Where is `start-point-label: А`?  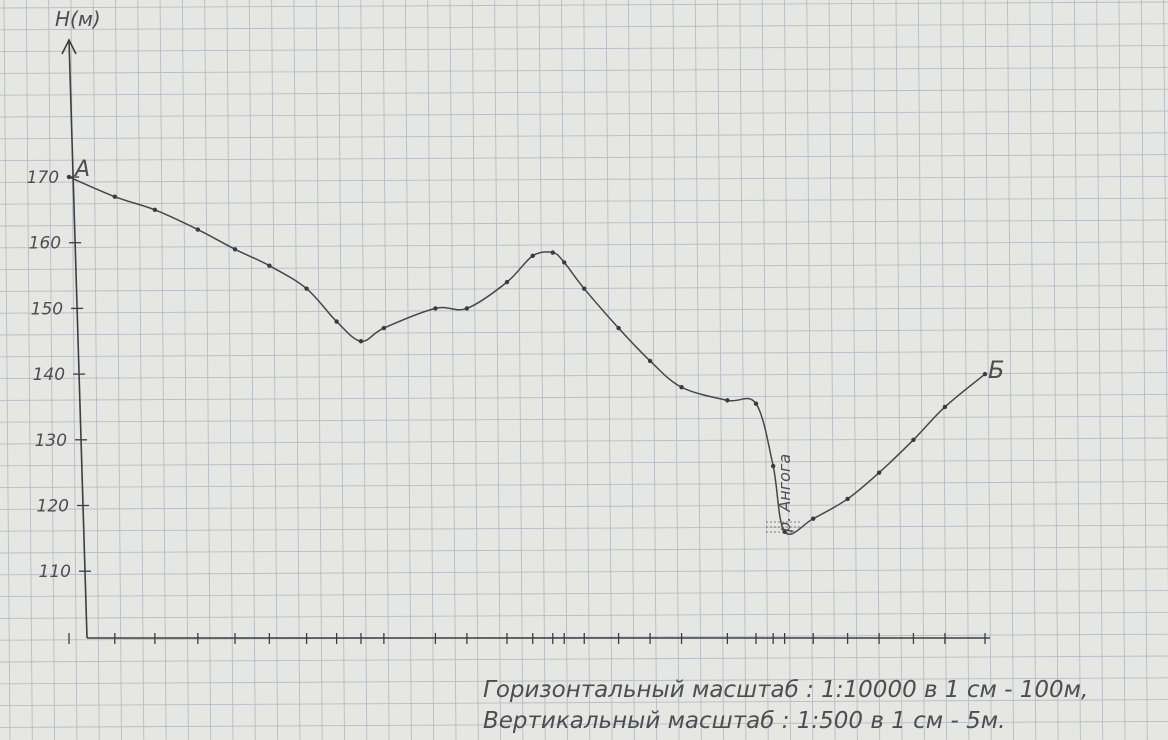 start-point-label: А is located at coordinates (81, 169).